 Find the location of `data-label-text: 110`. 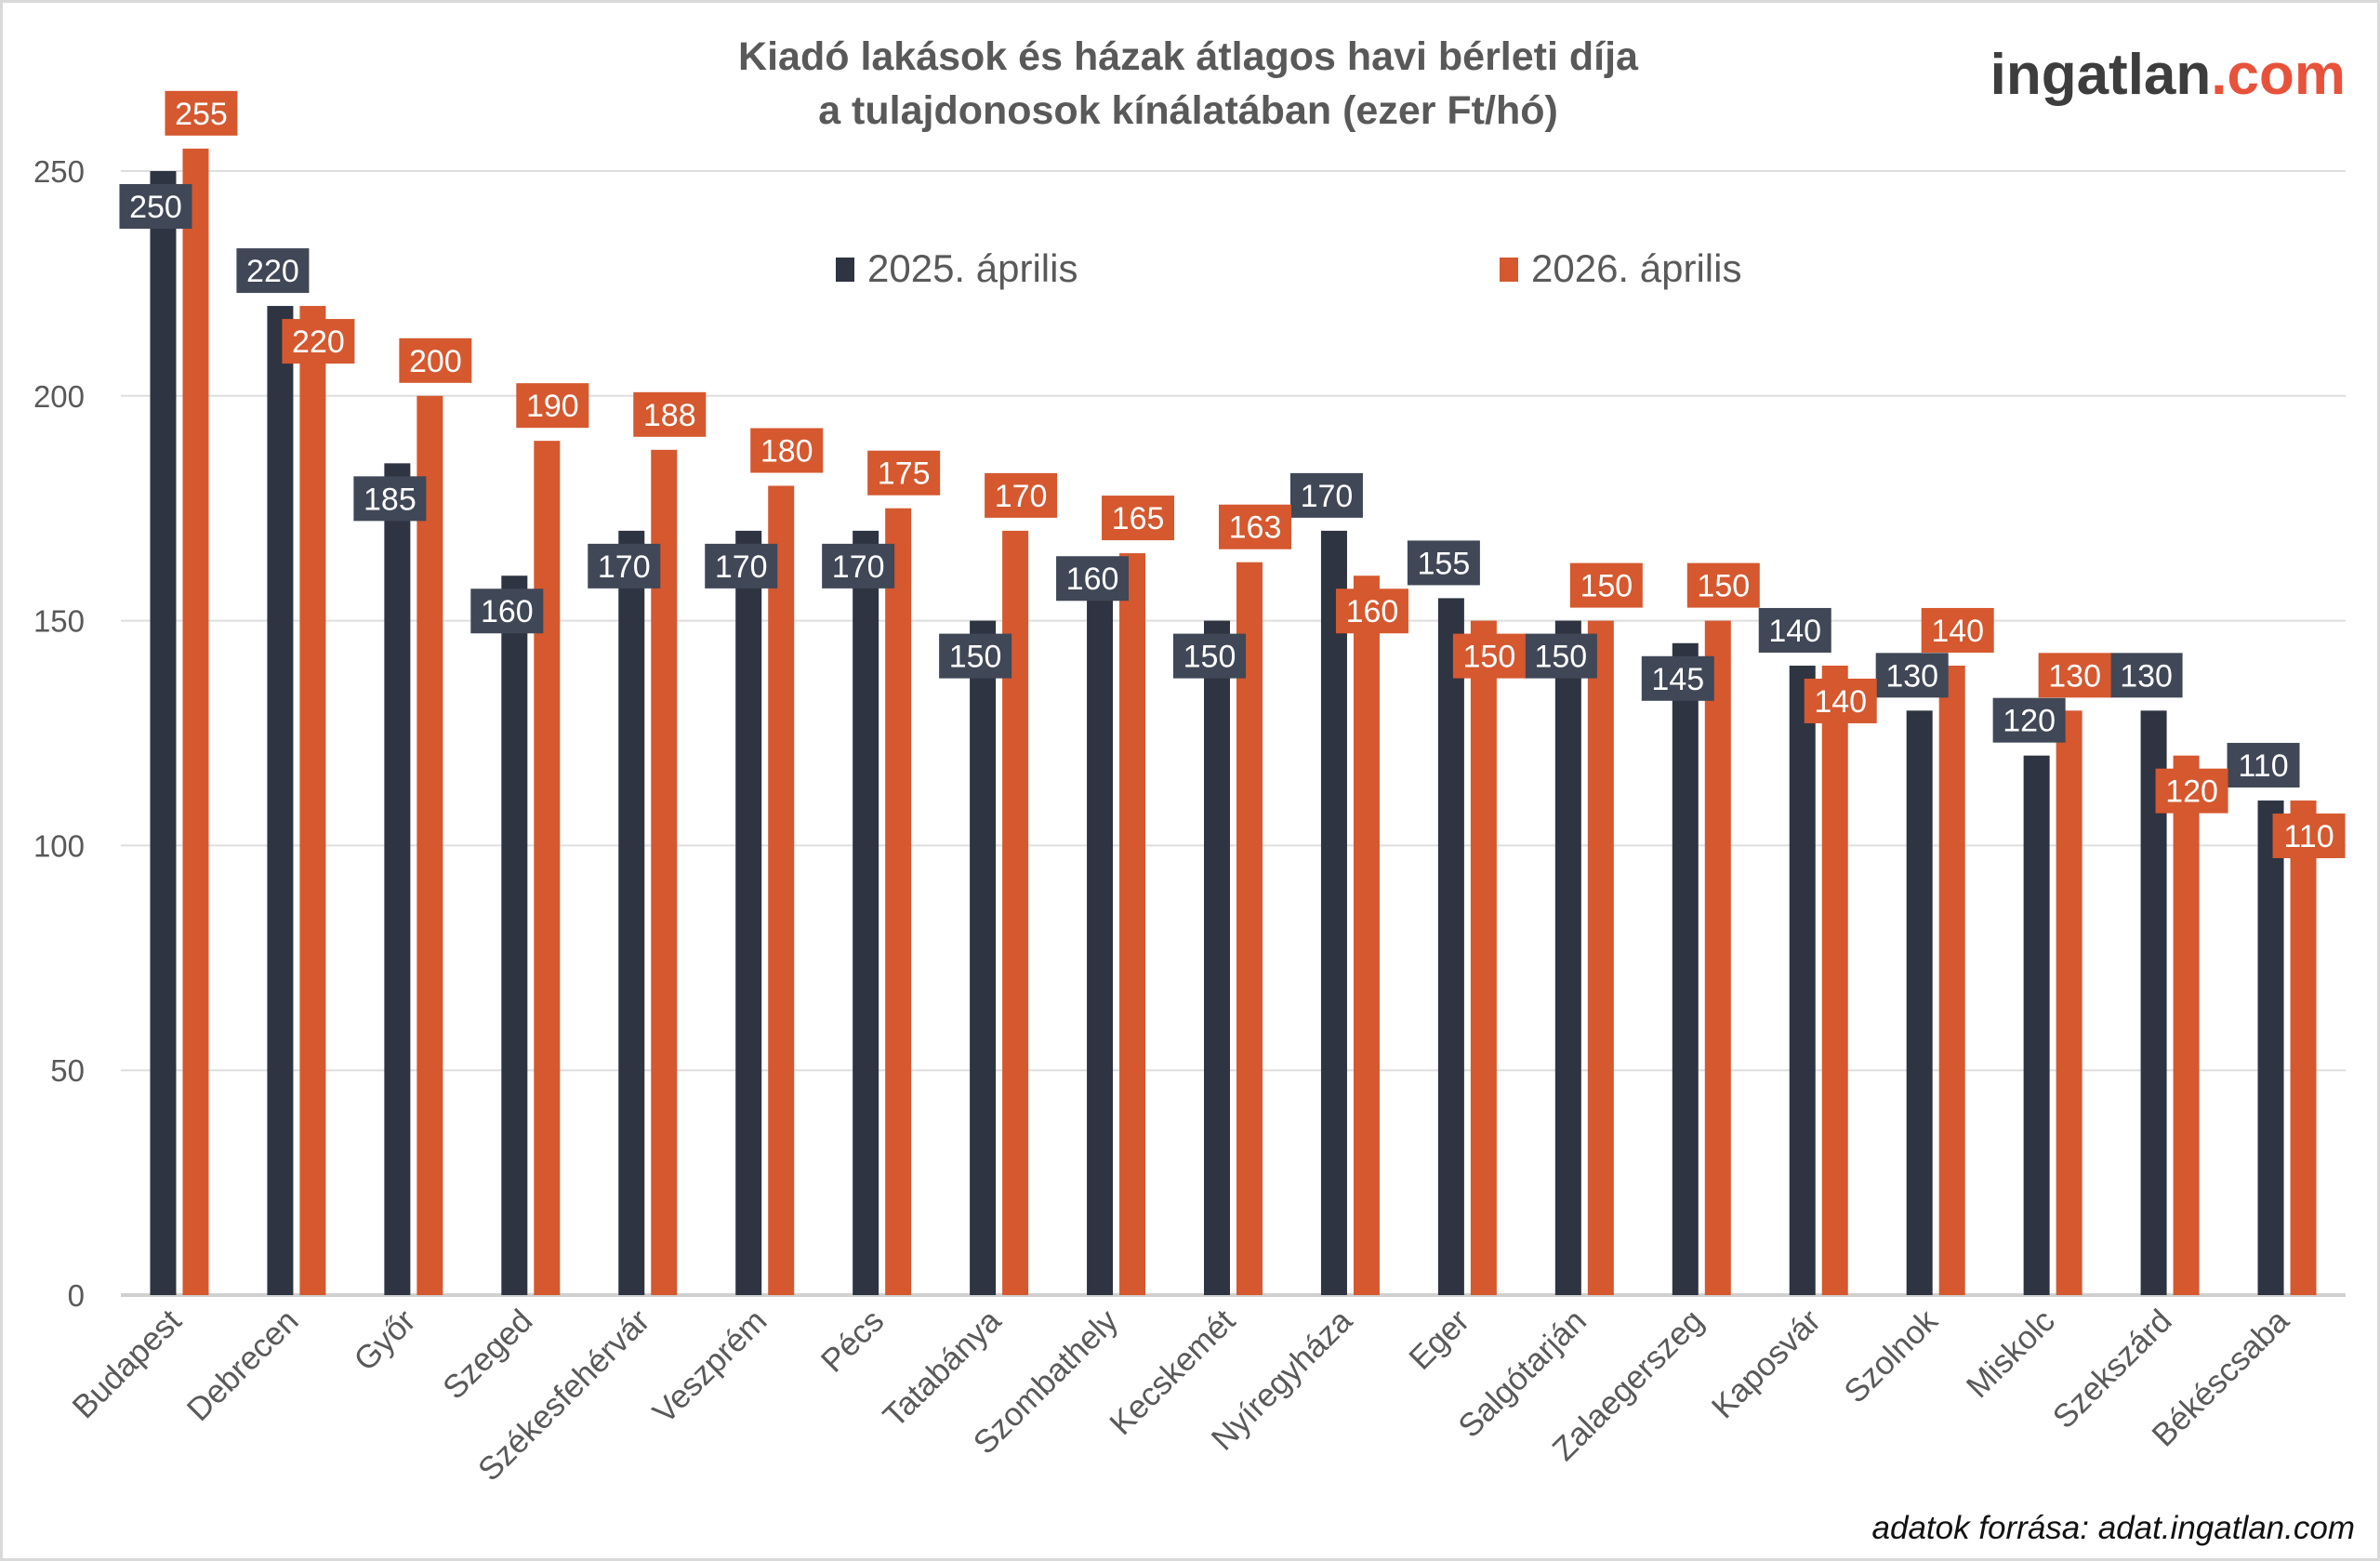

data-label-text: 110 is located at coordinates (2308, 836).